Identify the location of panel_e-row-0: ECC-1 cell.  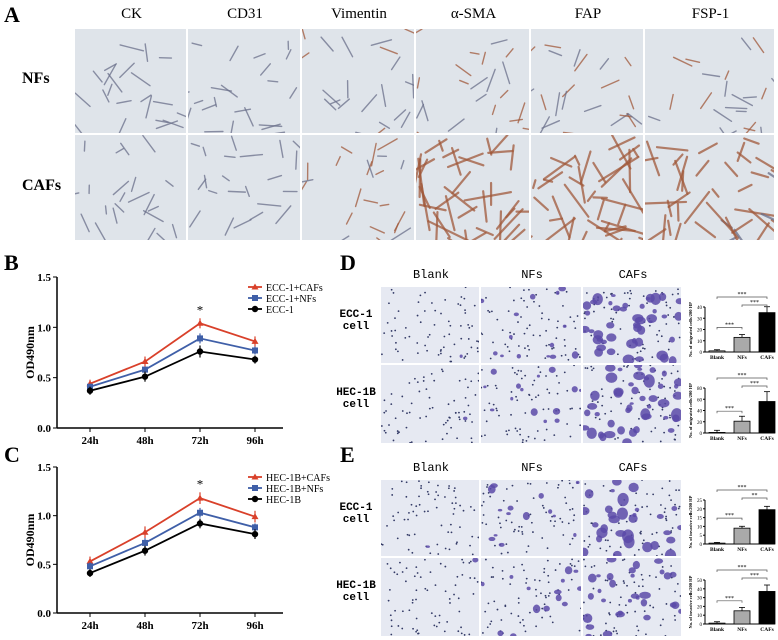
(356, 514).